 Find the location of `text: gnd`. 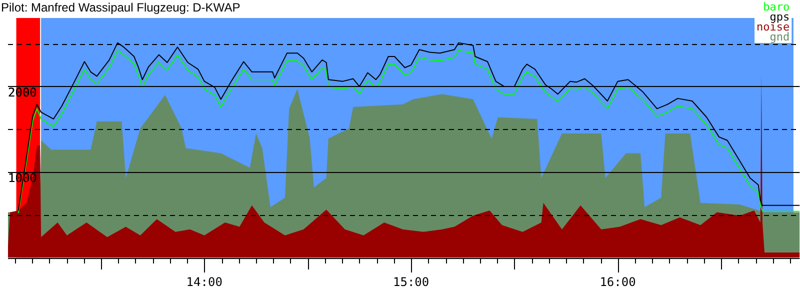

text: gnd is located at coordinates (780, 37).